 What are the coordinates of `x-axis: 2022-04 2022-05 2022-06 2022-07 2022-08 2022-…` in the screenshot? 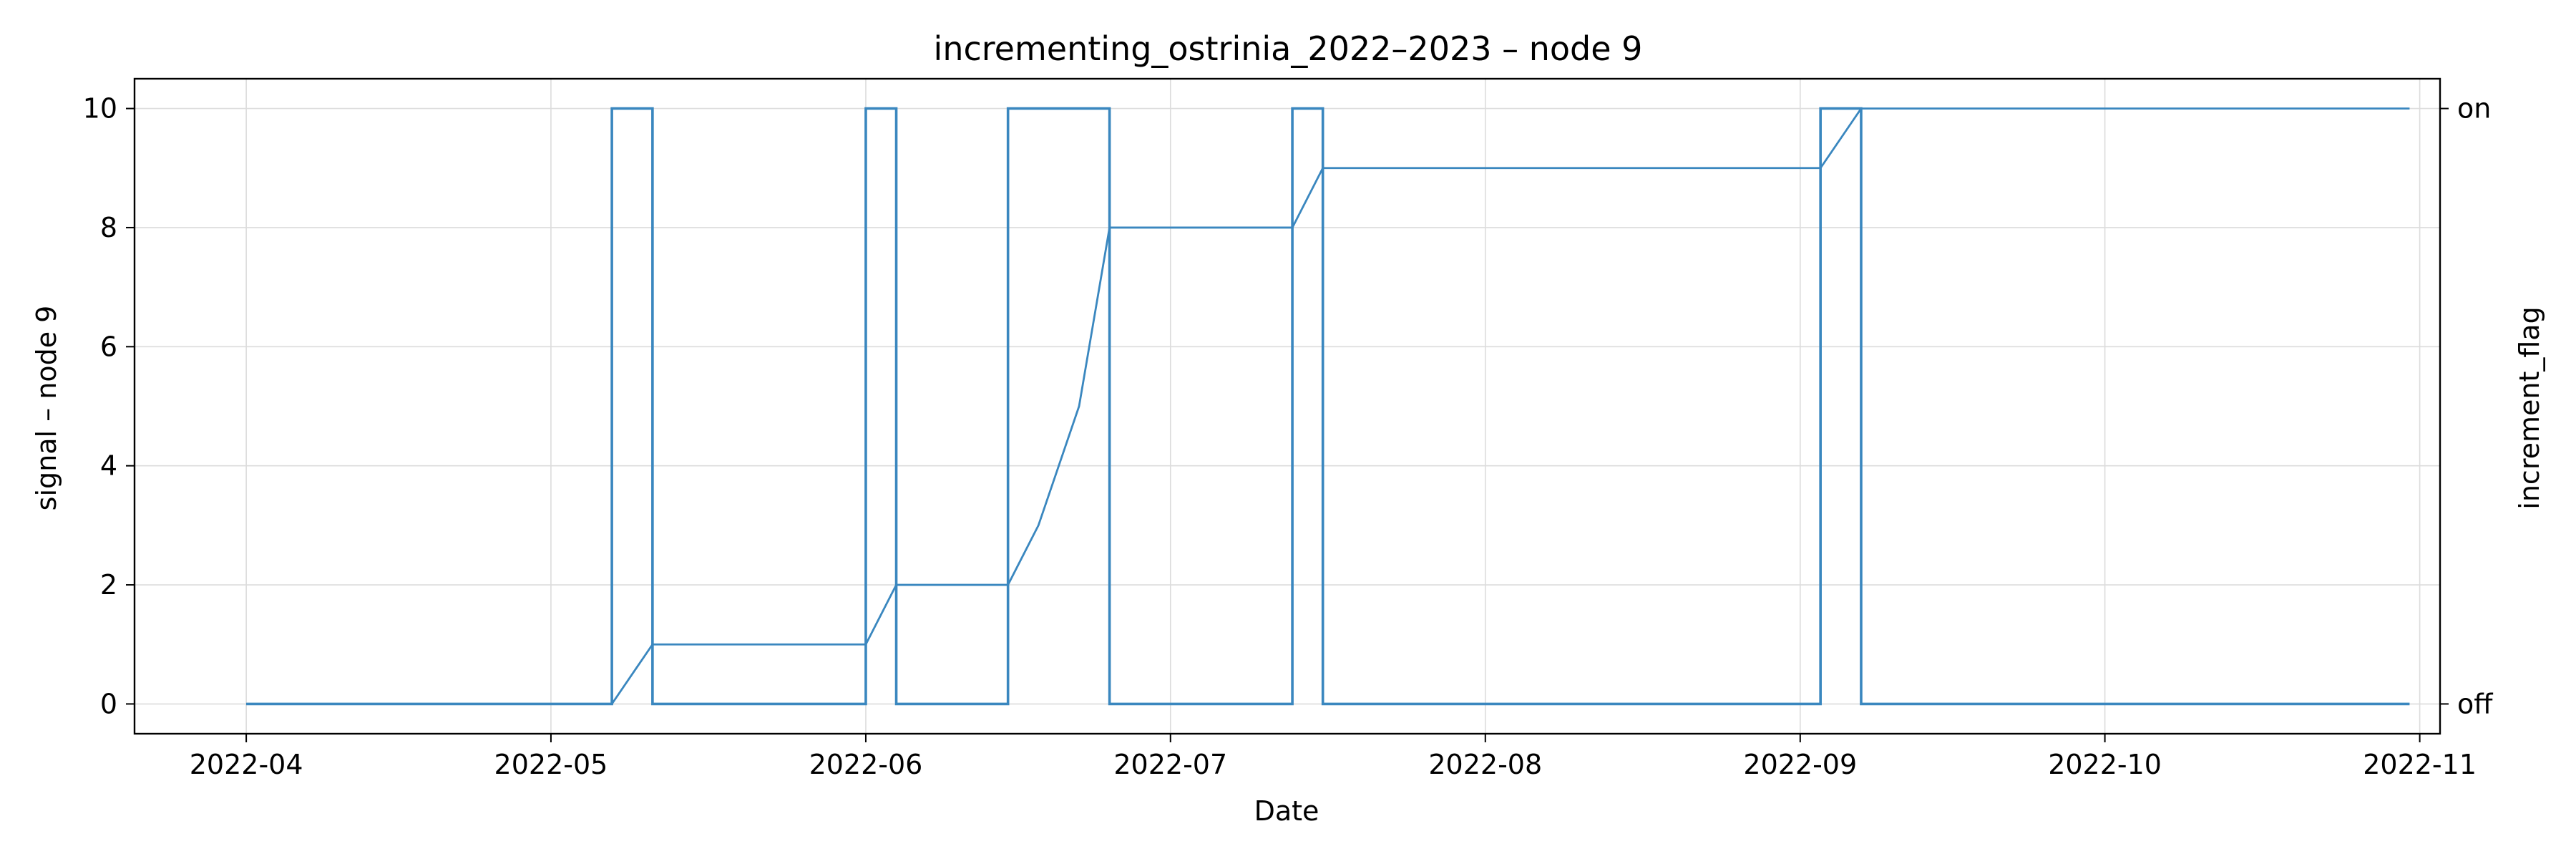 It's located at (1333, 757).